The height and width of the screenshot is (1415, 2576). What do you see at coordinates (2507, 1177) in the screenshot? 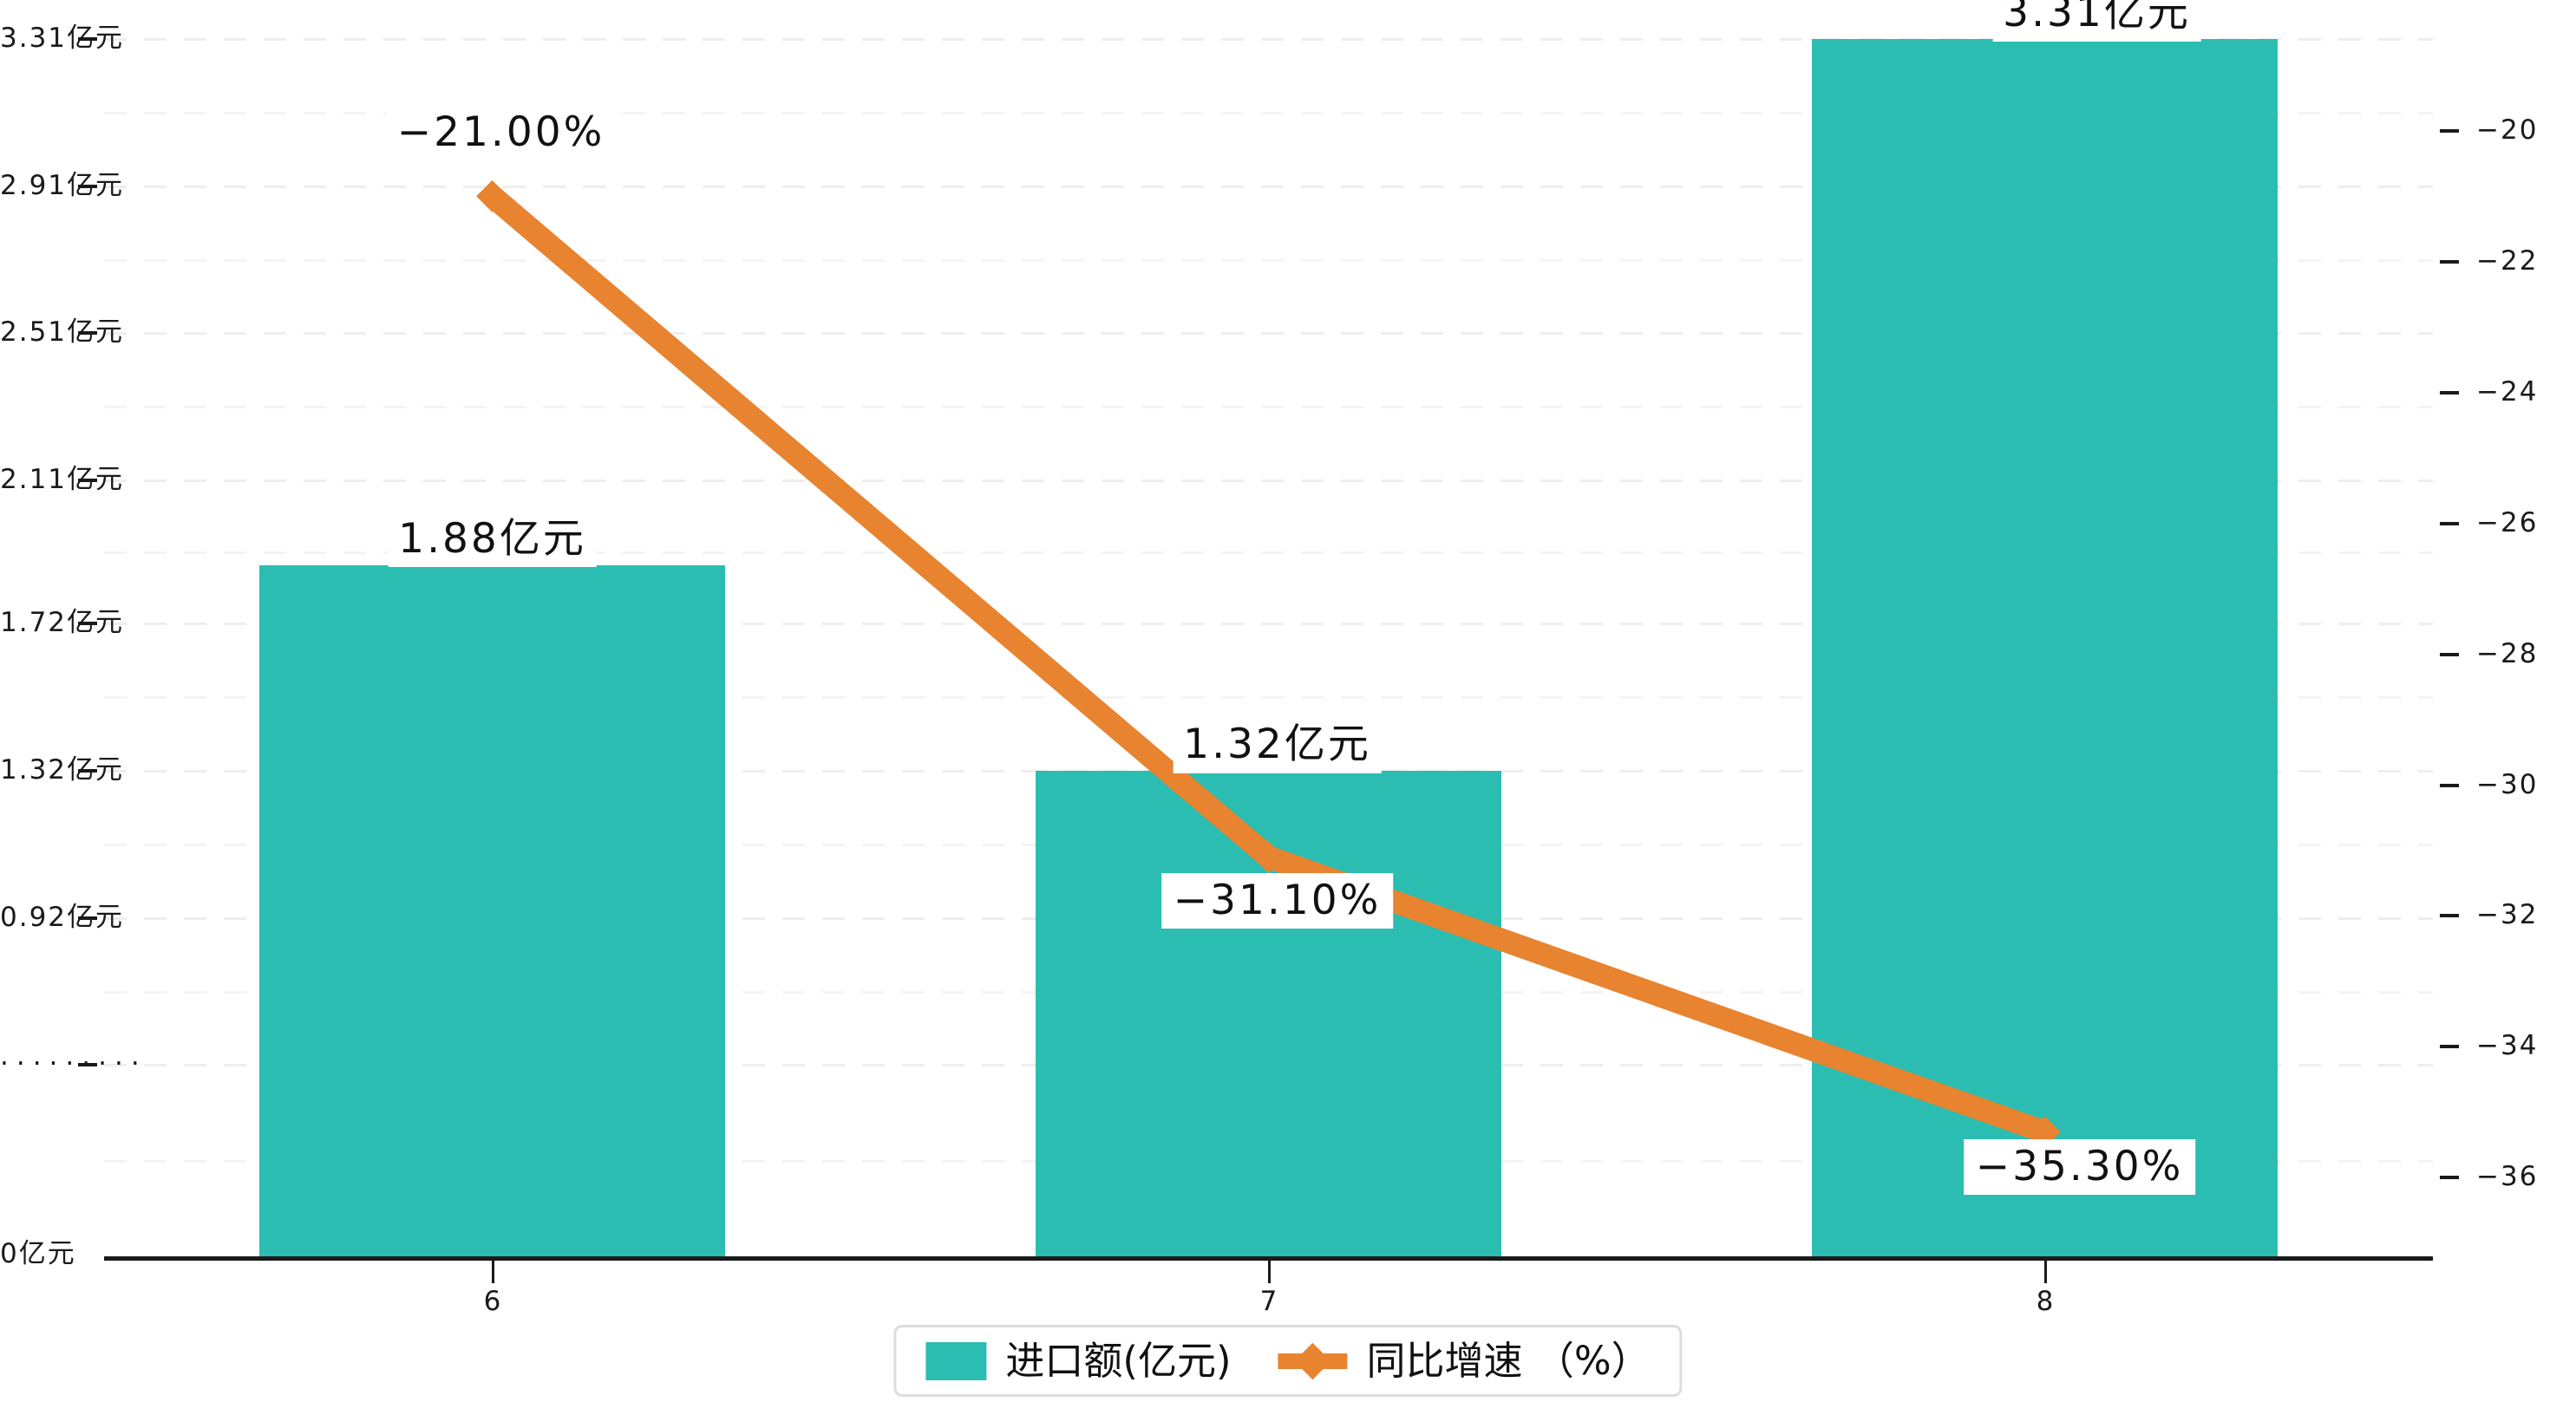
I see `right-axis-tick-label: −36` at bounding box center [2507, 1177].